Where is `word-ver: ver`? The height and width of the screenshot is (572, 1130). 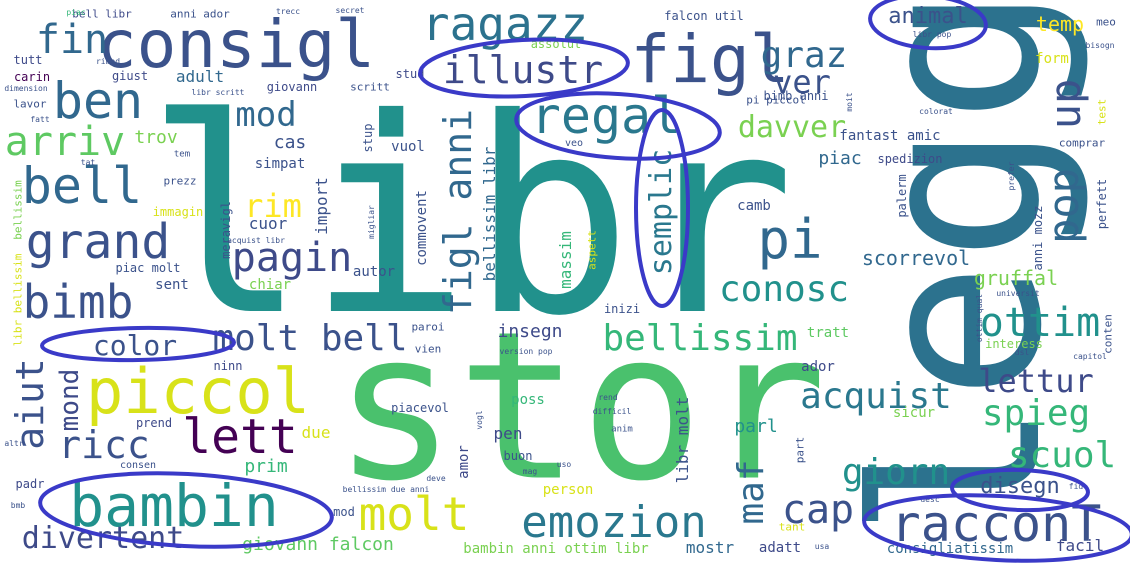 word-ver: ver is located at coordinates (802, 82).